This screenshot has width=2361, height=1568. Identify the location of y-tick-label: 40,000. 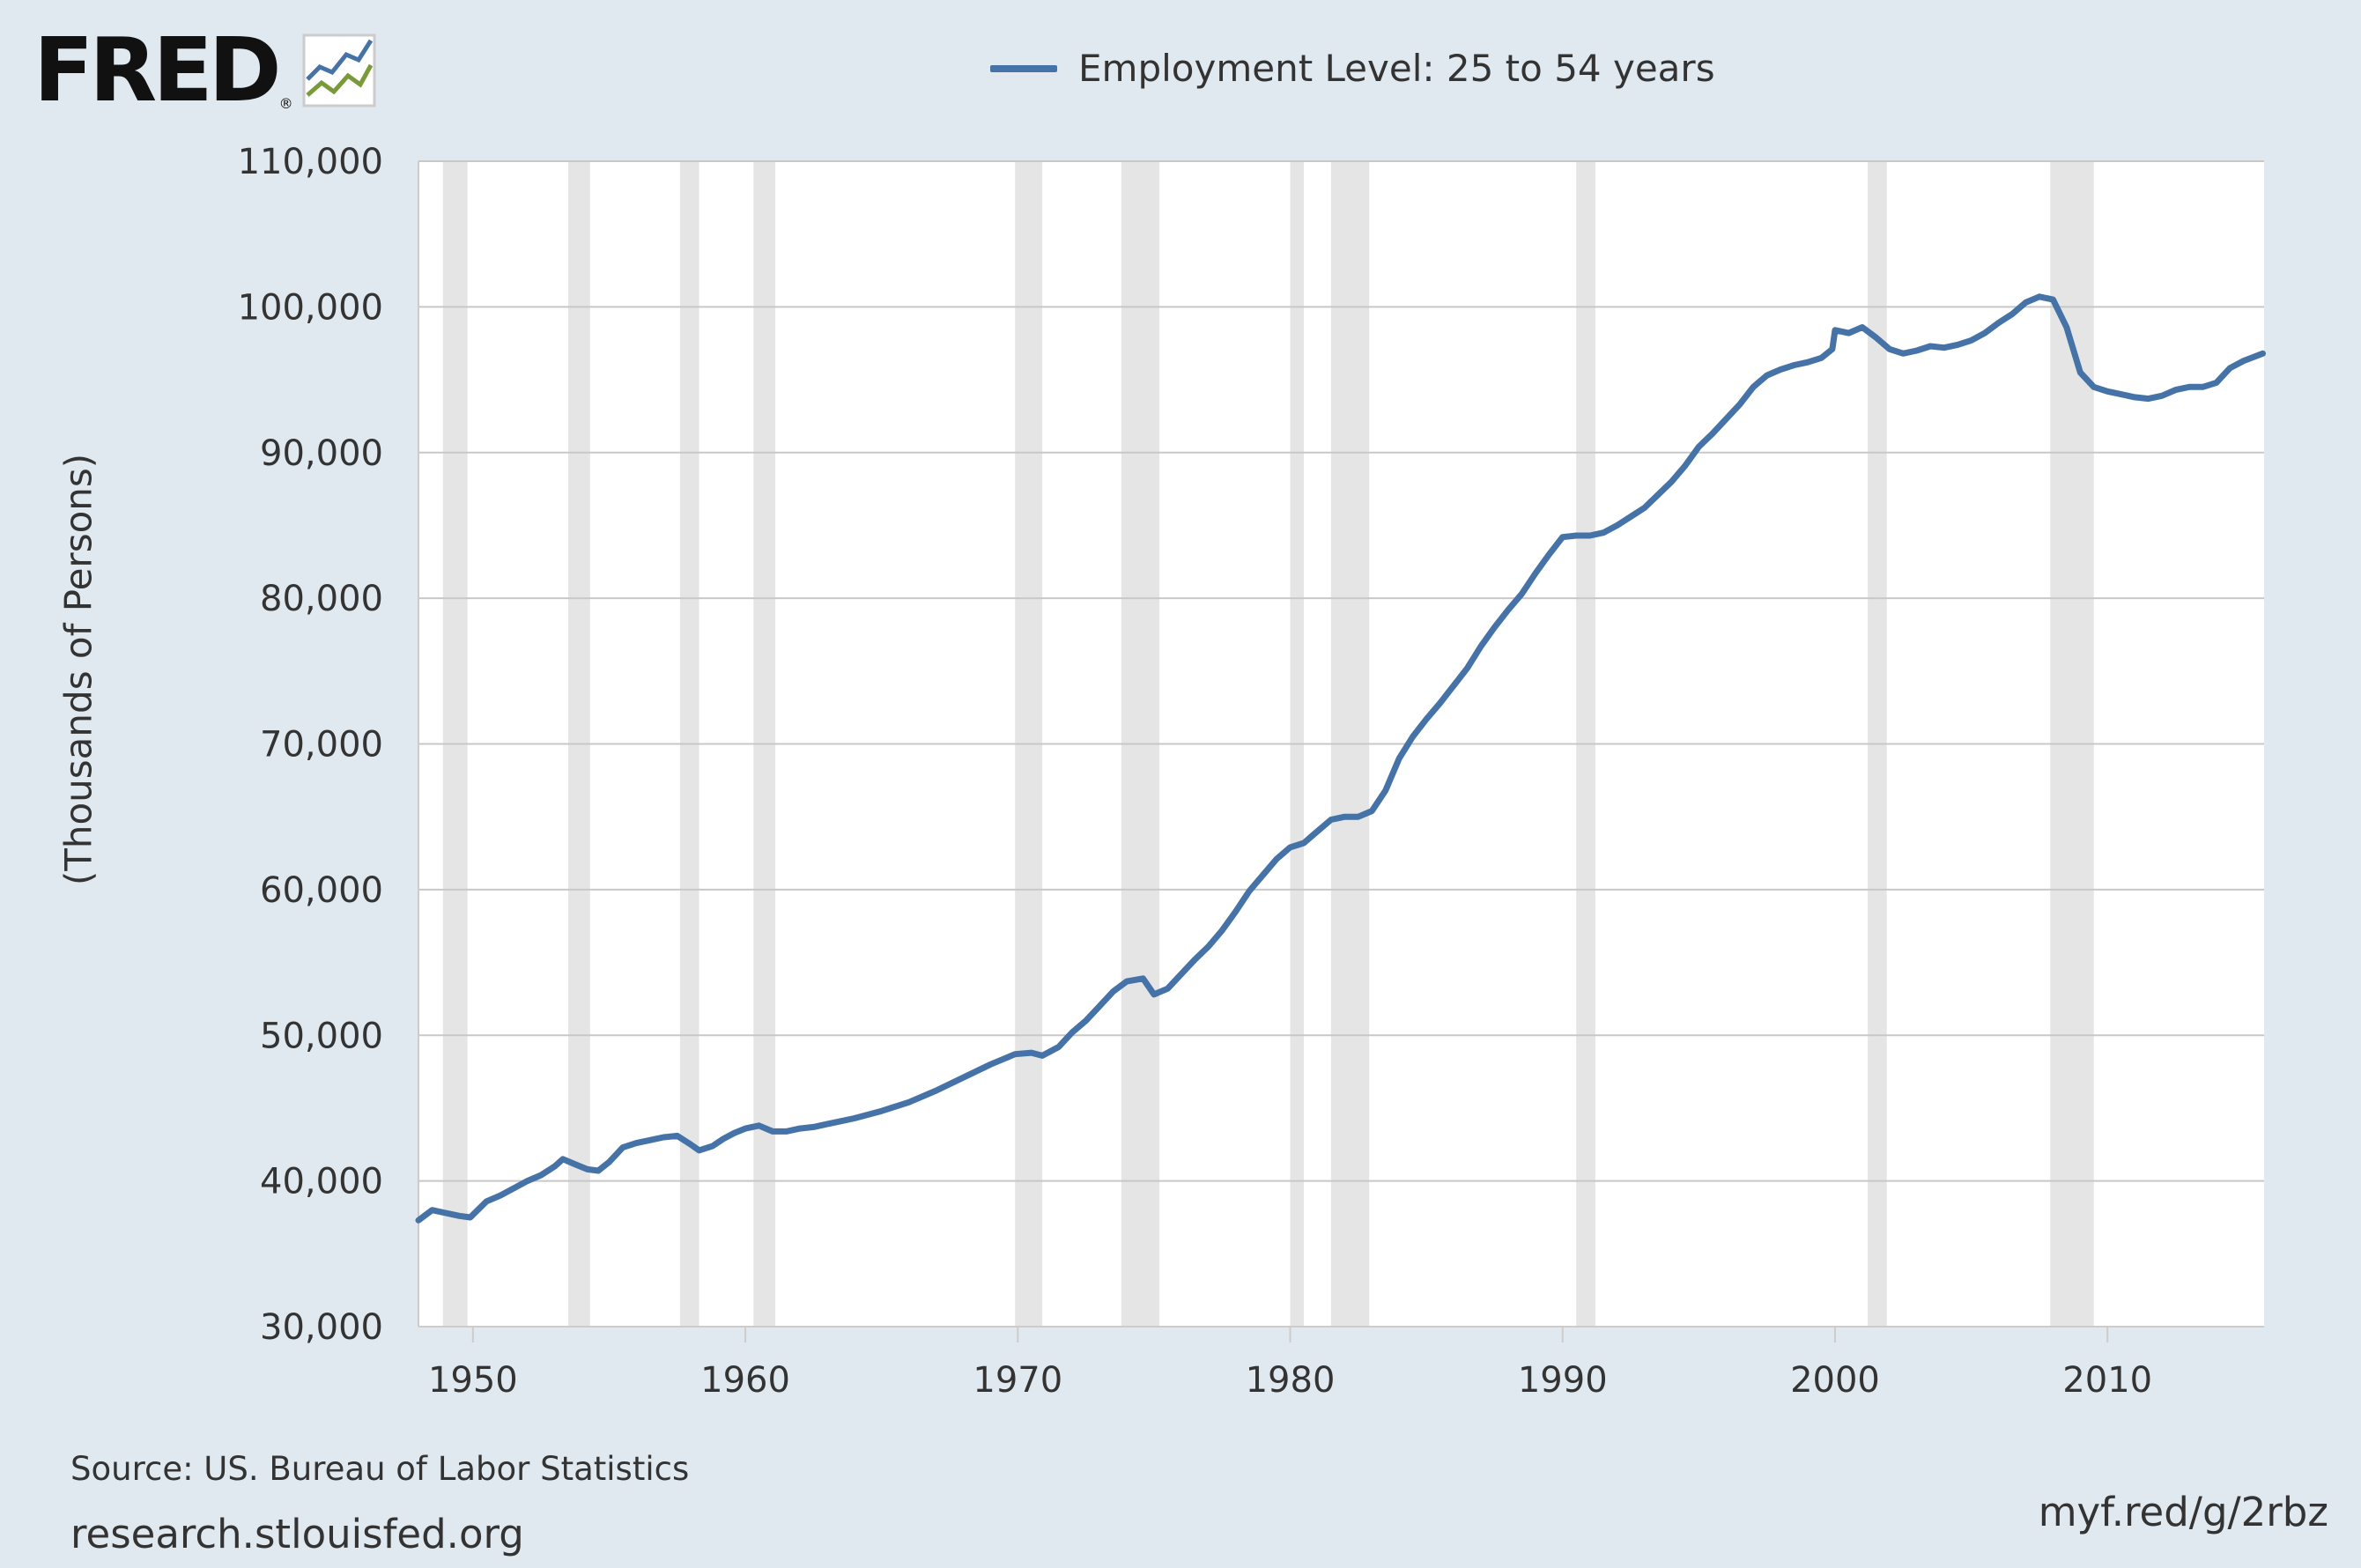
(321, 1182).